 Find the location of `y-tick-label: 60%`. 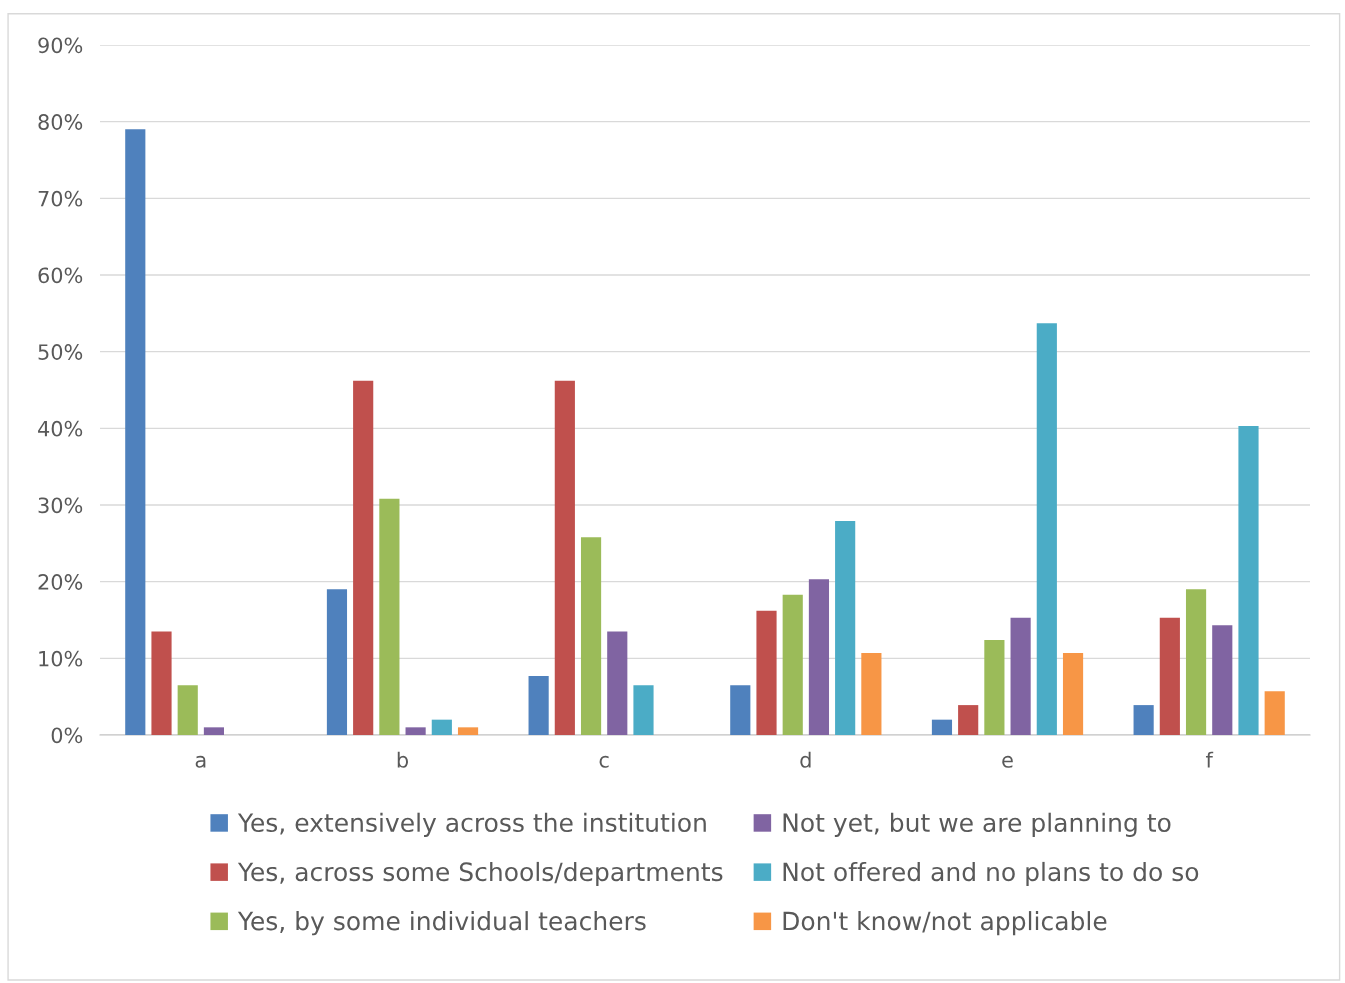

y-tick-label: 60% is located at coordinates (60, 275).